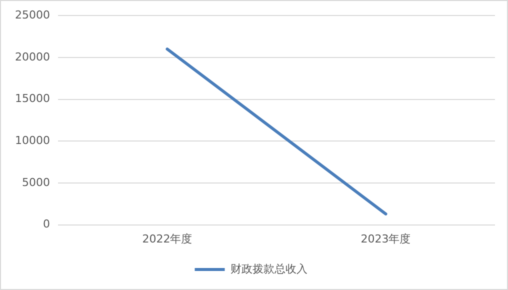 The image size is (508, 290). Describe the element at coordinates (32, 15) in the screenshot. I see `y-tick-label: 25000` at that location.